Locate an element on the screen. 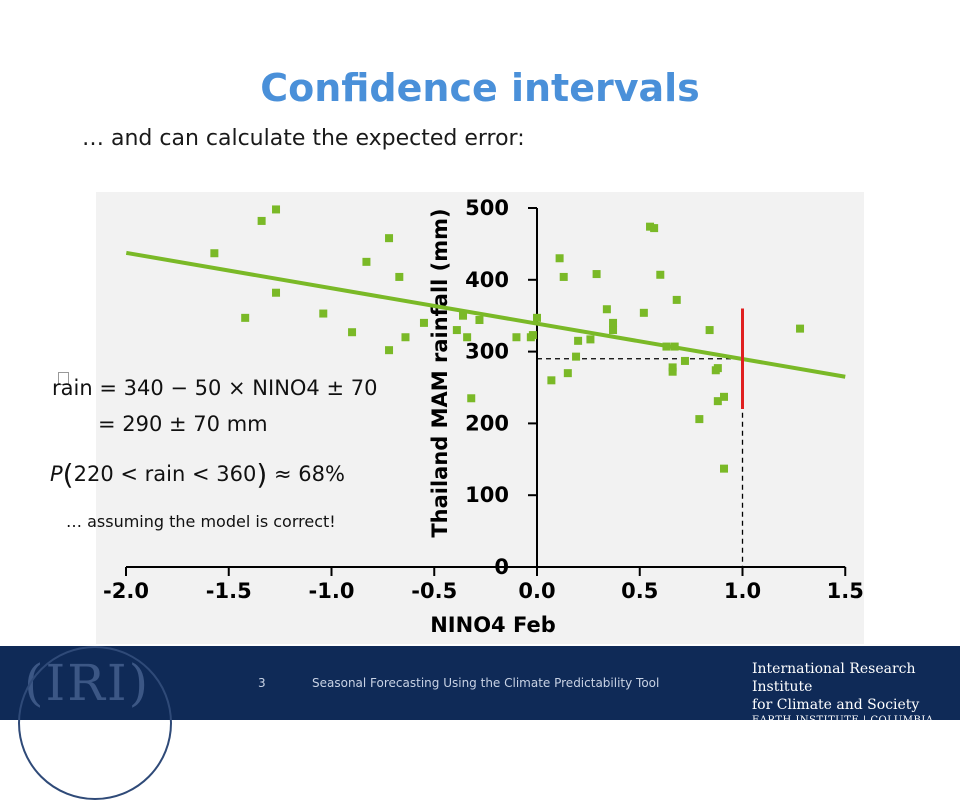 This screenshot has height=800, width=960. y-tick-label: 0 is located at coordinates (501, 567).